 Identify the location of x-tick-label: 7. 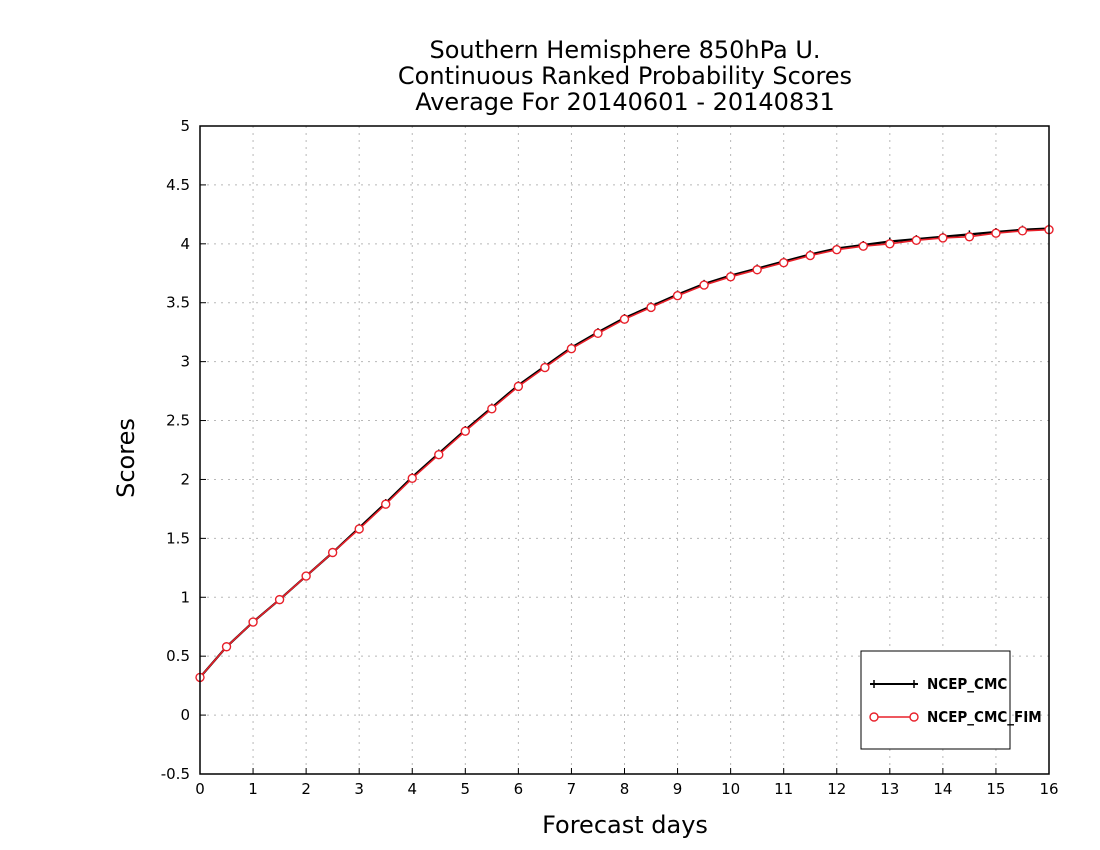
(572, 789).